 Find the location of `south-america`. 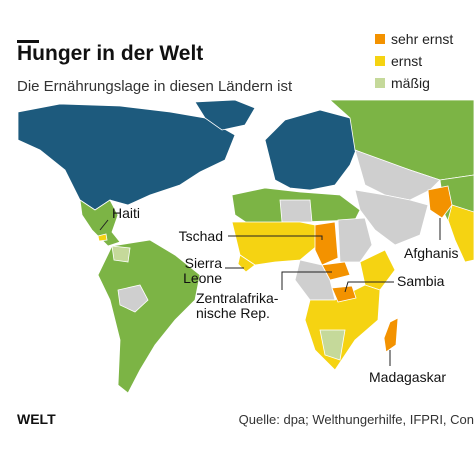

south-america is located at coordinates (149, 316).